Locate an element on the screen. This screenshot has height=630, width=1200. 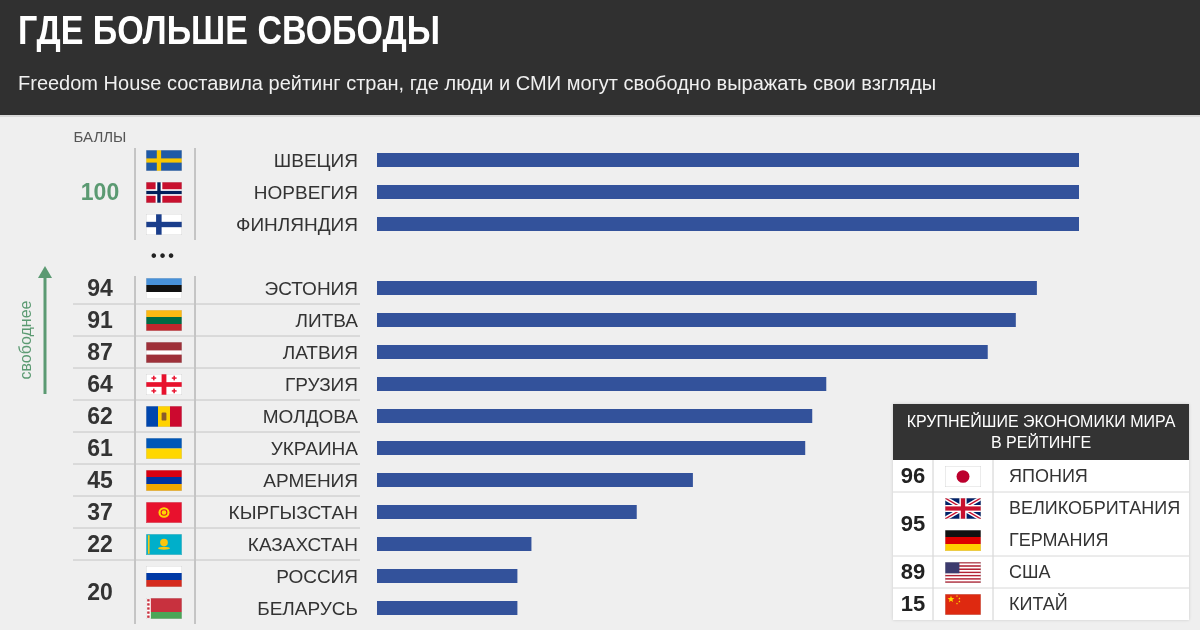
data-label: 37 is located at coordinates (100, 512).